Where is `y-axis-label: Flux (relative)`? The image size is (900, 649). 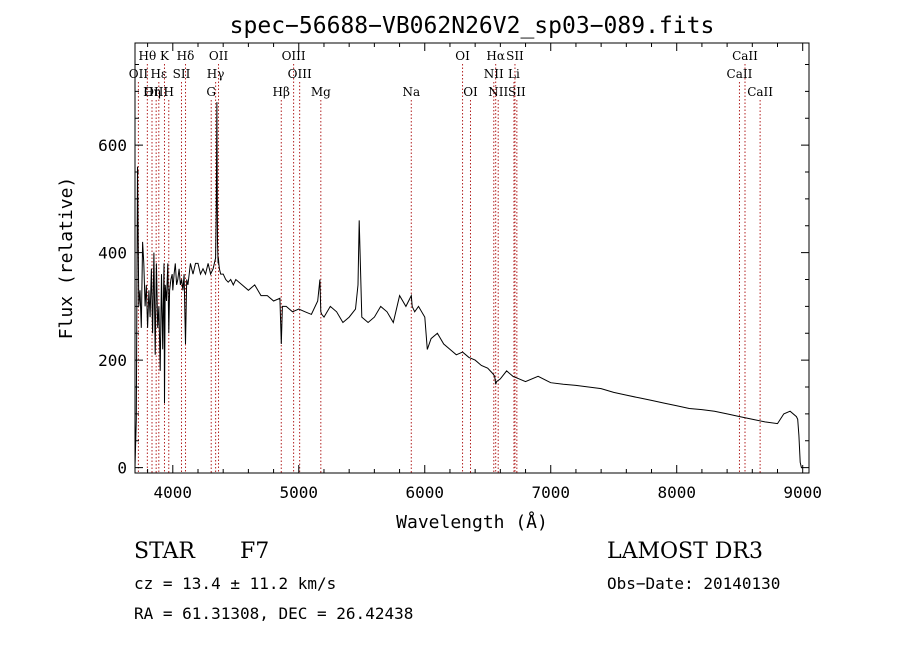 y-axis-label: Flux (relative) is located at coordinates (66, 258).